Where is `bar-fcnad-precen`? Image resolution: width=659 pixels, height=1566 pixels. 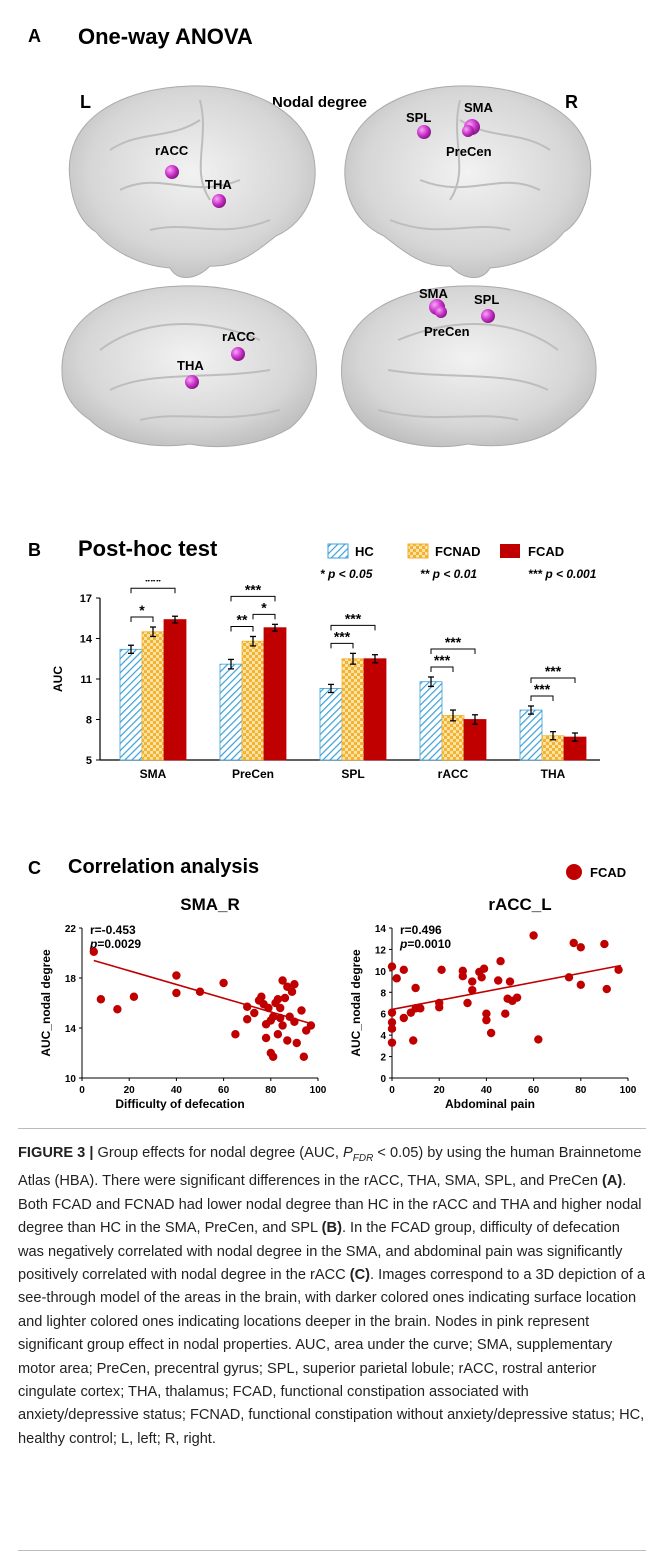 bar-fcnad-precen is located at coordinates (253, 700).